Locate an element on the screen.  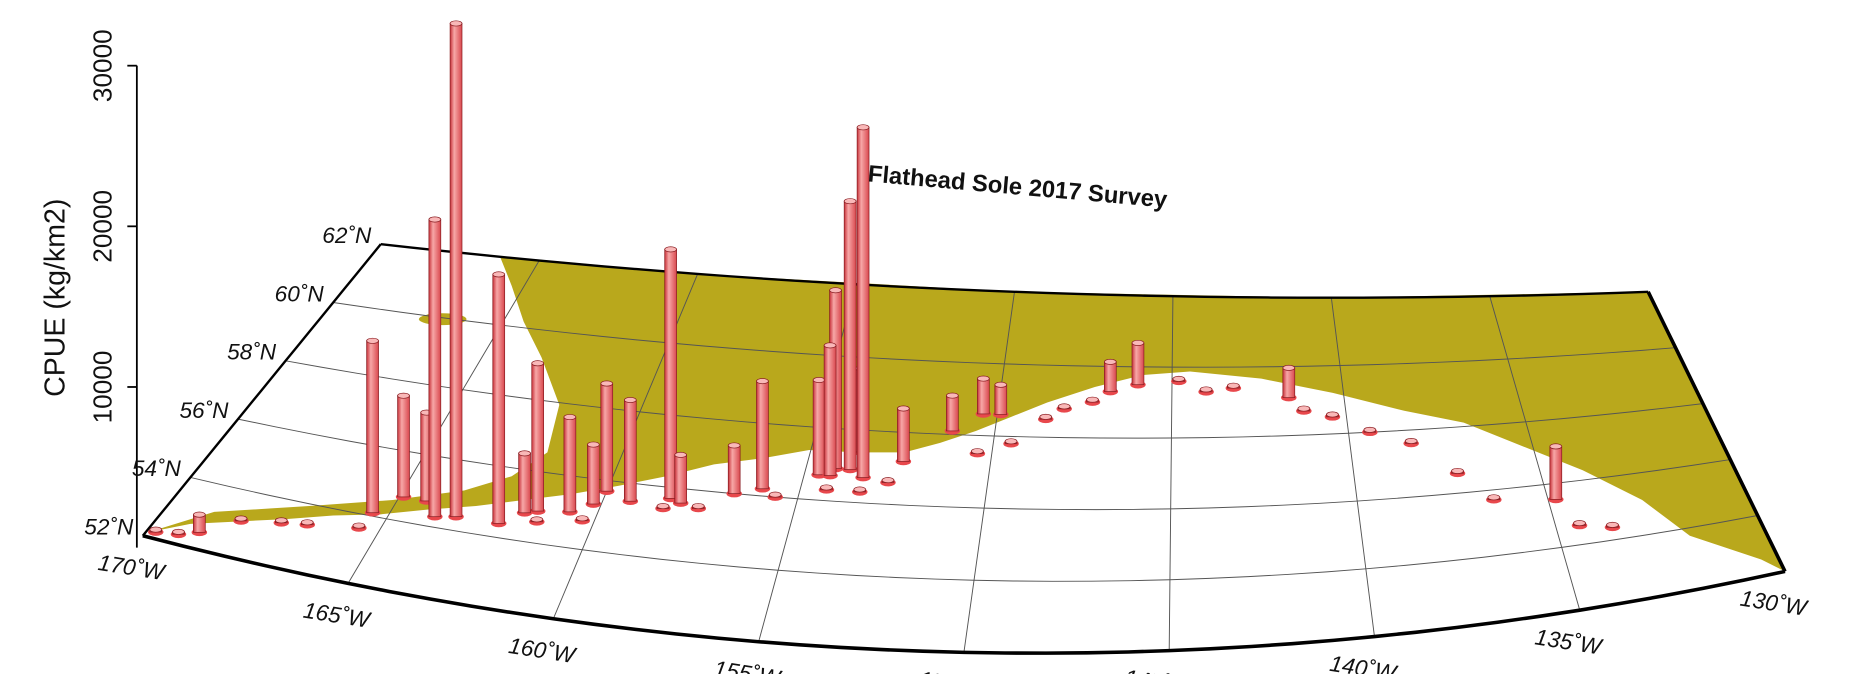
longitude-label: 160˚W is located at coordinates (543, 651).